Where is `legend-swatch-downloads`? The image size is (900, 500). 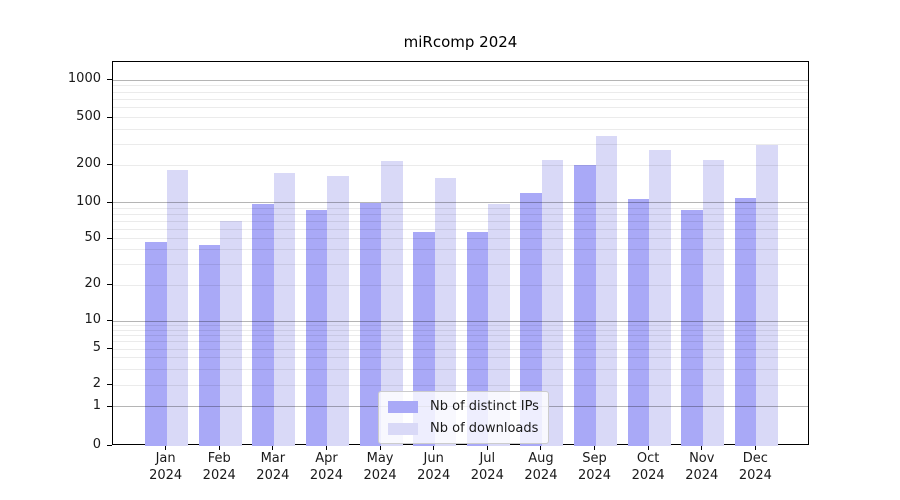
legend-swatch-downloads is located at coordinates (403, 428).